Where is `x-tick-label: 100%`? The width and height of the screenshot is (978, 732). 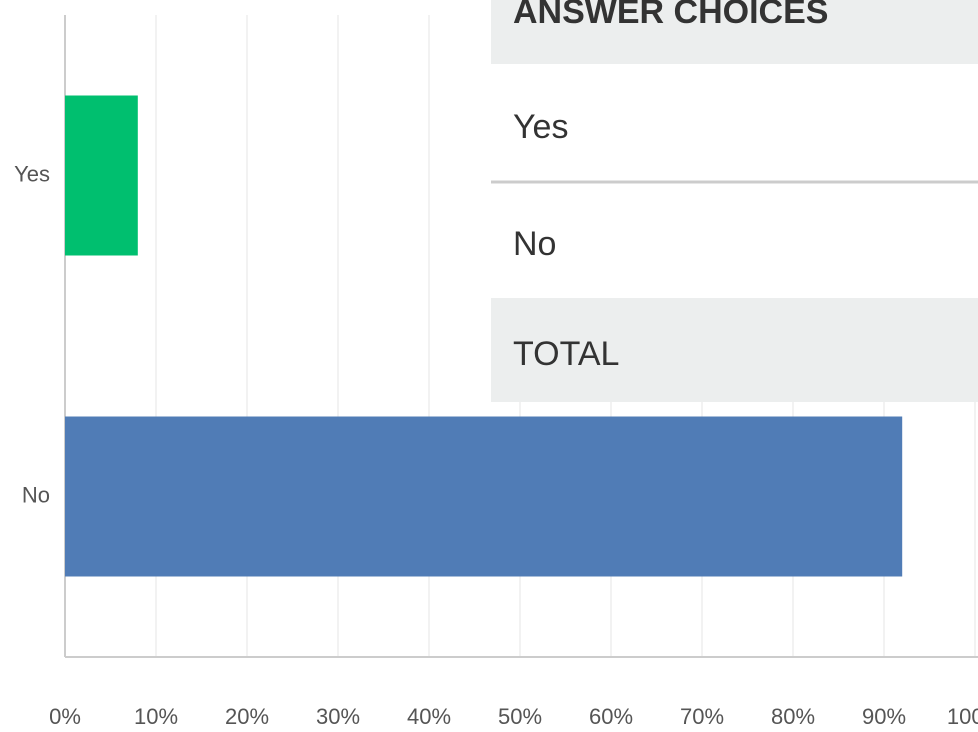
x-tick-label: 100% is located at coordinates (962, 716).